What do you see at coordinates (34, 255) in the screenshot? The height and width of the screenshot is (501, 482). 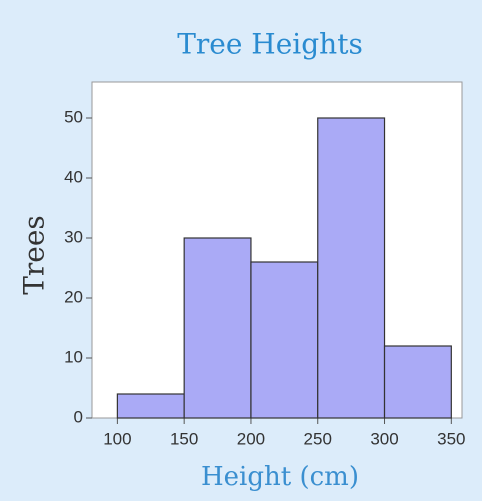 I see `y-axis-label: Trees` at bounding box center [34, 255].